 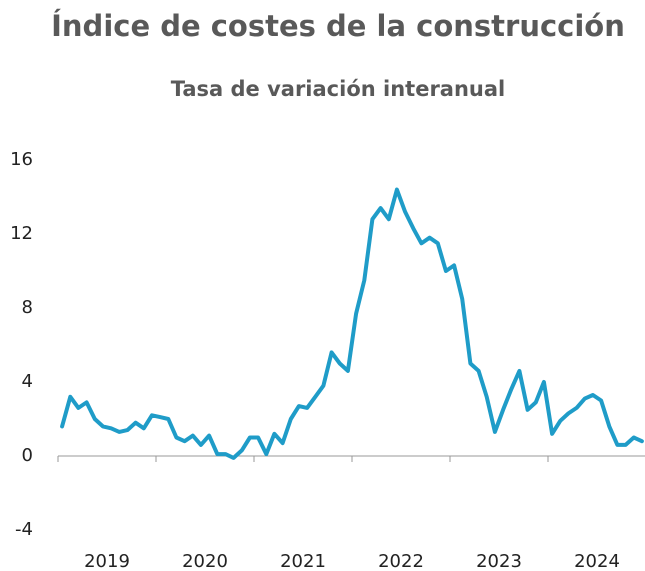 What do you see at coordinates (303, 561) in the screenshot?
I see `x-tick-label: 2021` at bounding box center [303, 561].